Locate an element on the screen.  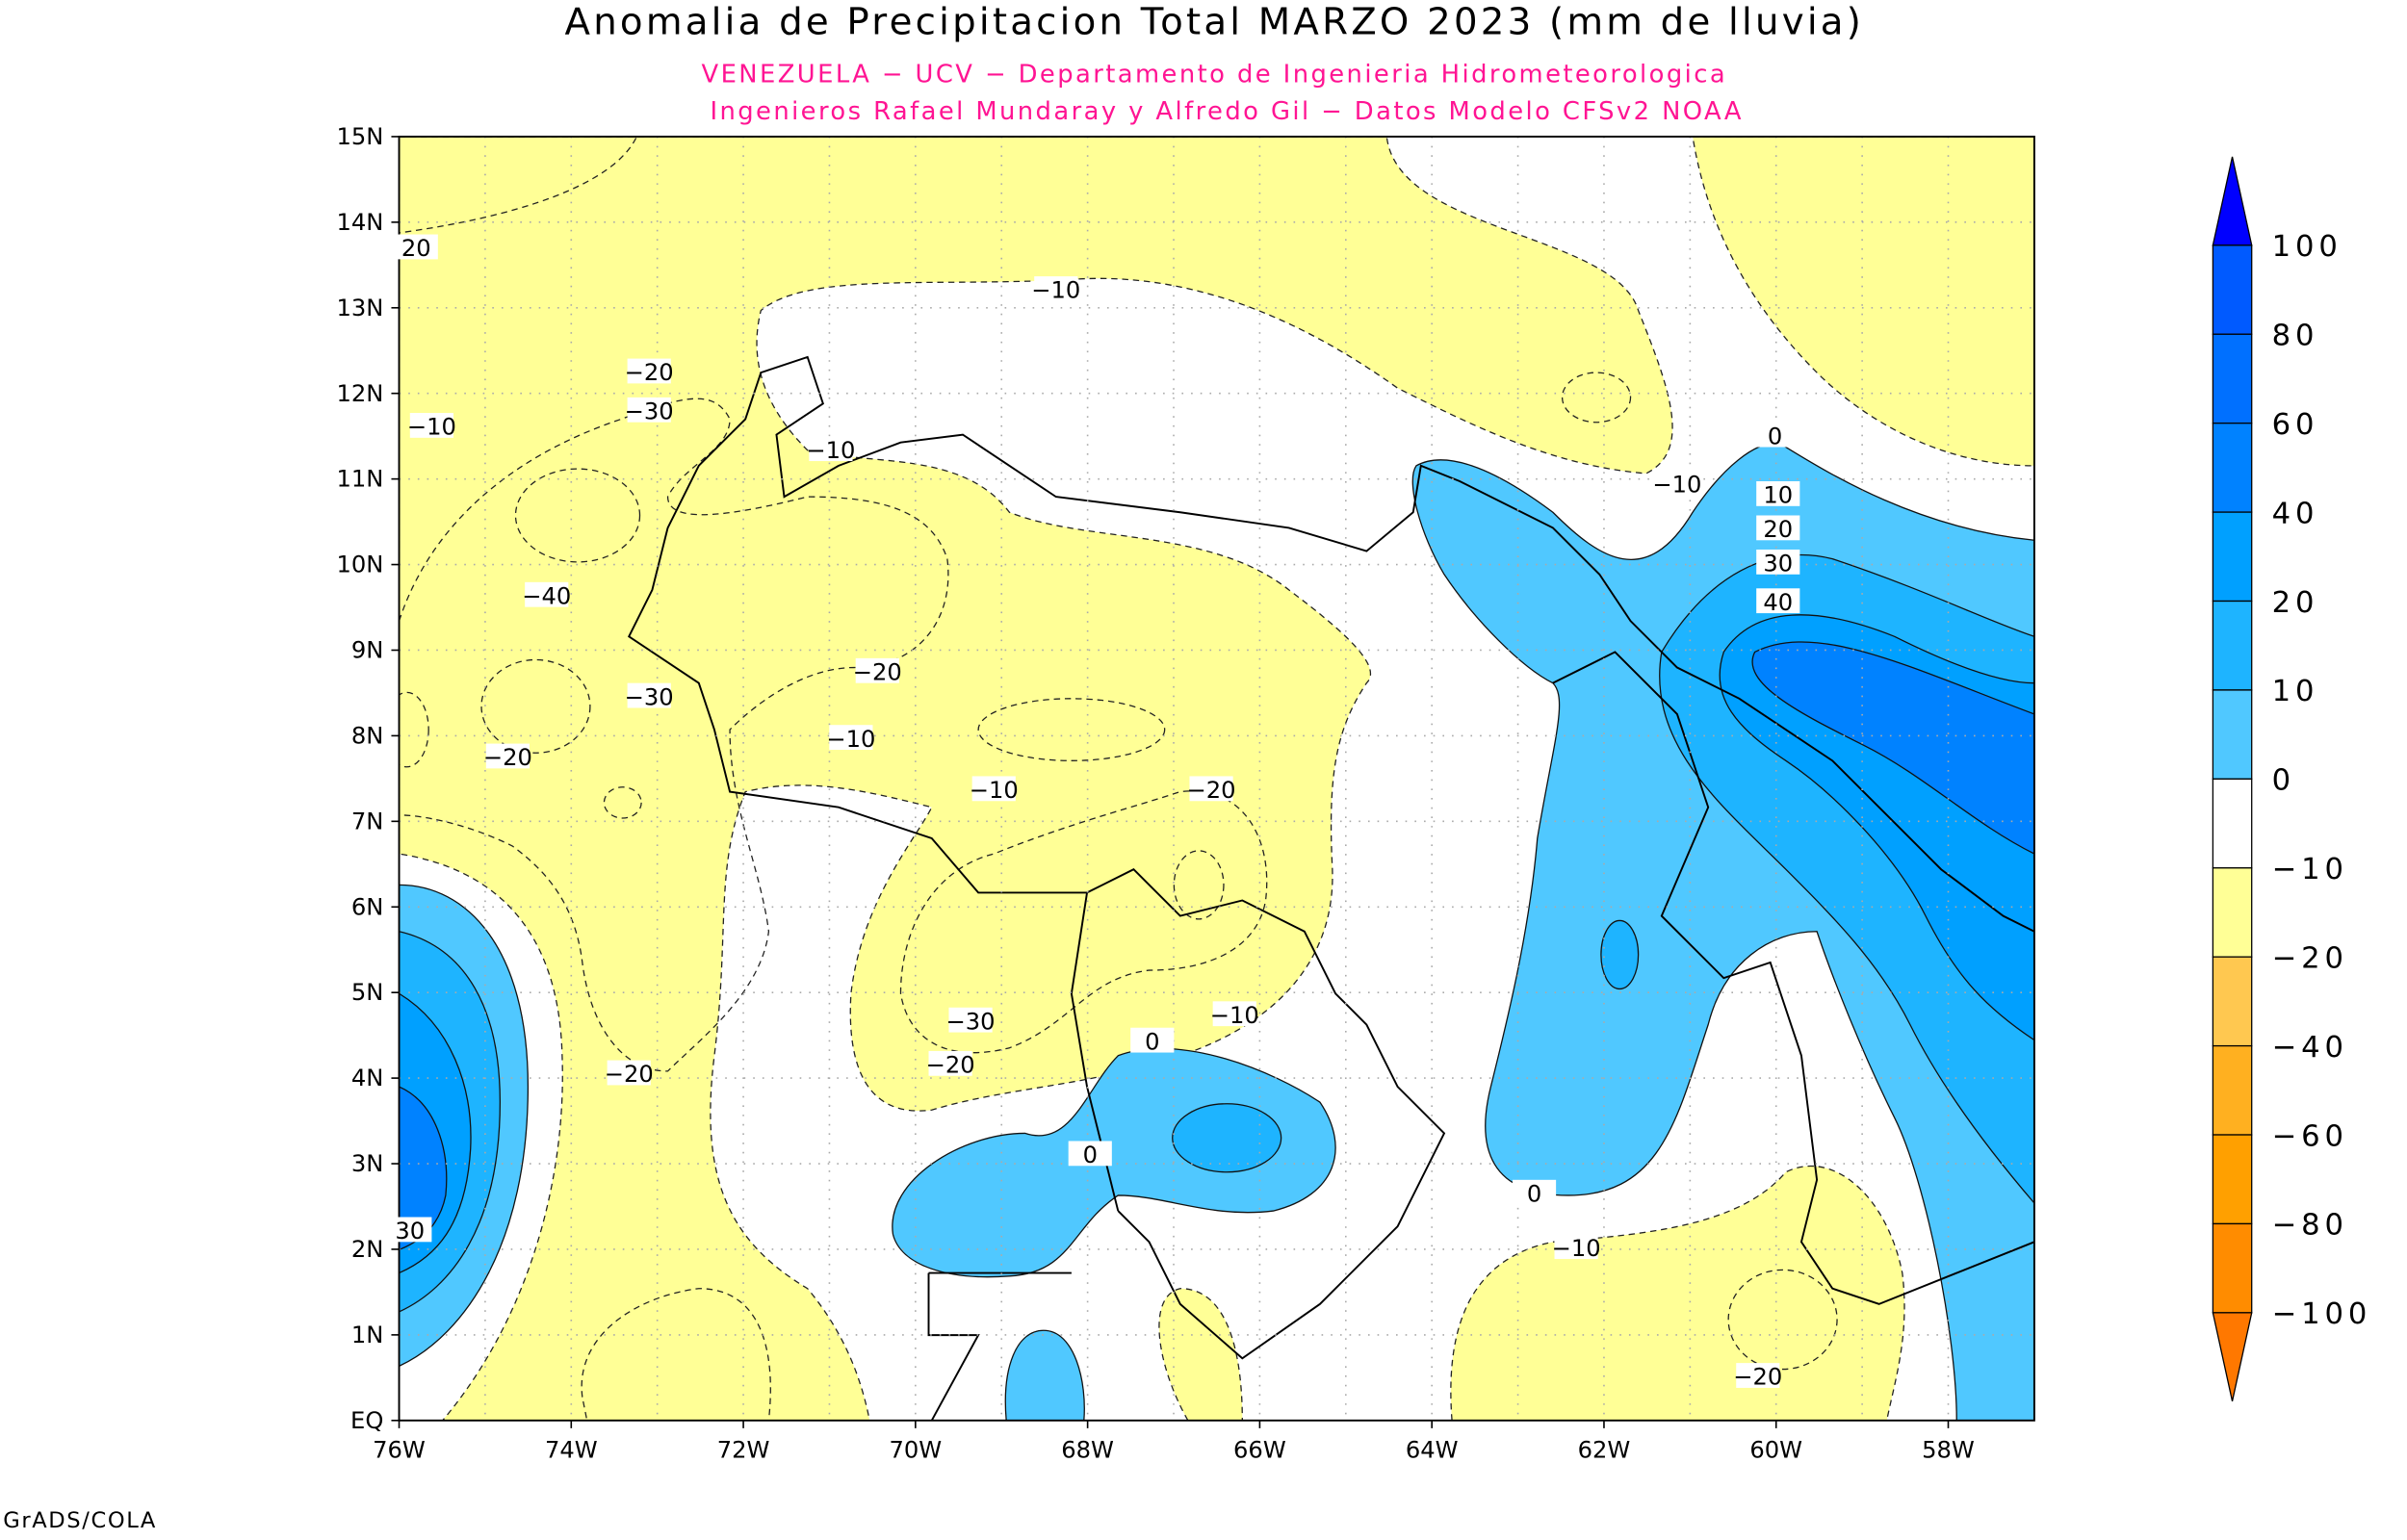
y-tick-label: 12N is located at coordinates (360, 393).